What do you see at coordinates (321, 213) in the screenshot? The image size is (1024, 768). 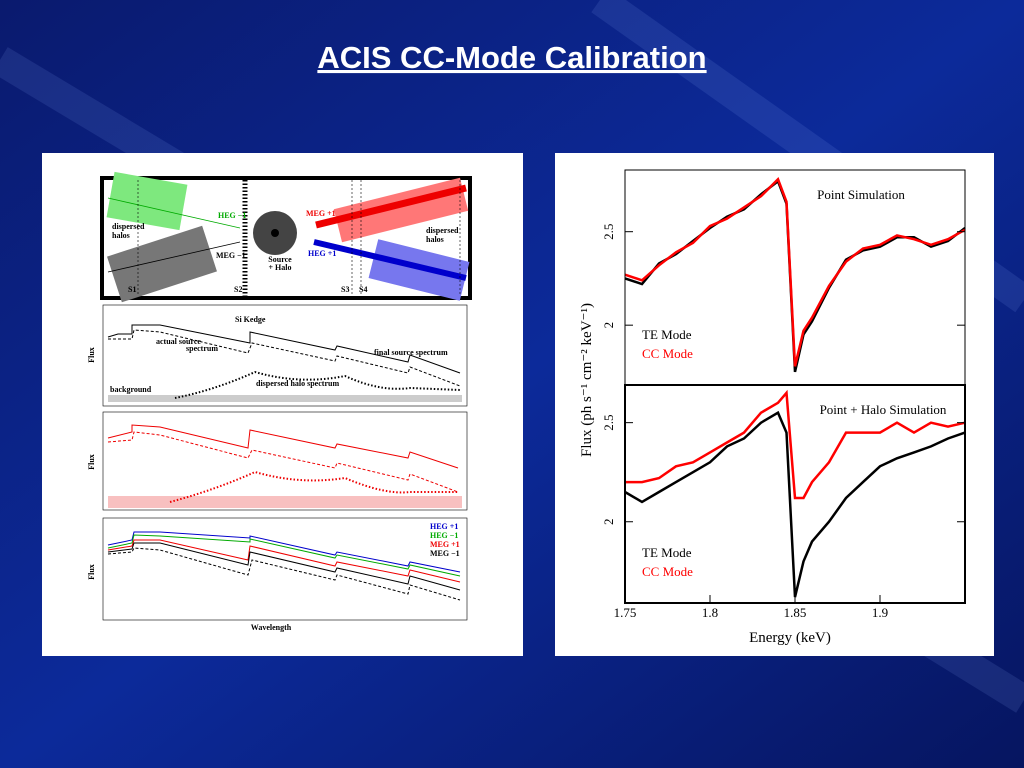 I see `label: MEG +1` at bounding box center [321, 213].